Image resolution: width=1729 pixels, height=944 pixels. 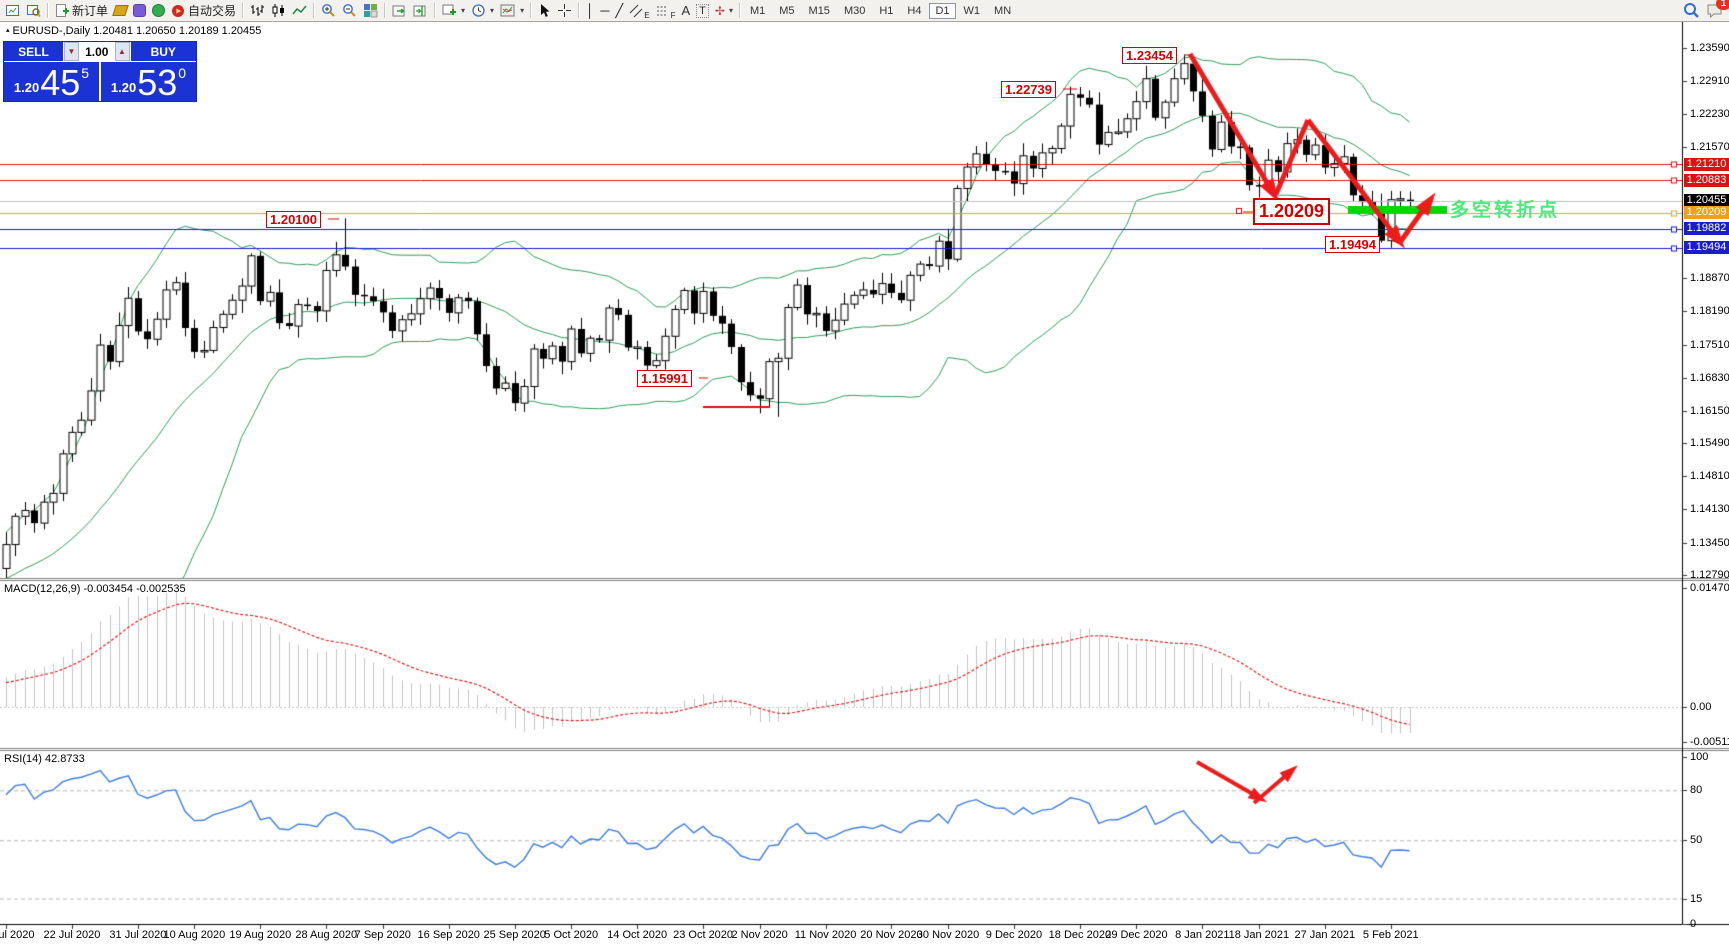 I want to click on macd-tick-label: 0.00, so click(x=1701, y=707).